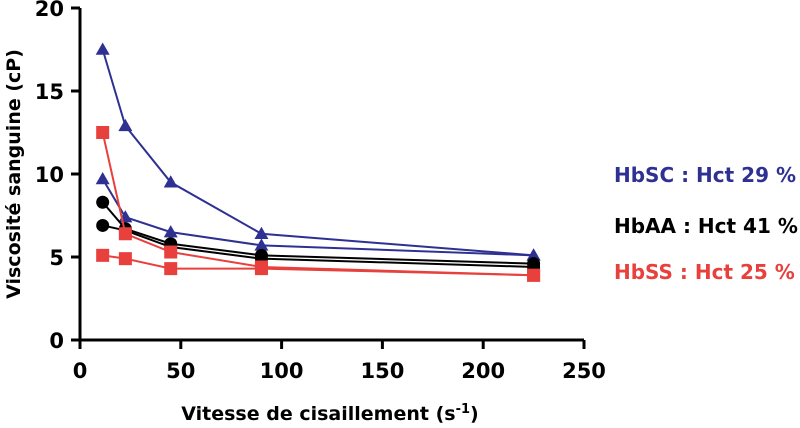 The width and height of the screenshot is (800, 428). What do you see at coordinates (382, 371) in the screenshot?
I see `x-tick-label: 150` at bounding box center [382, 371].